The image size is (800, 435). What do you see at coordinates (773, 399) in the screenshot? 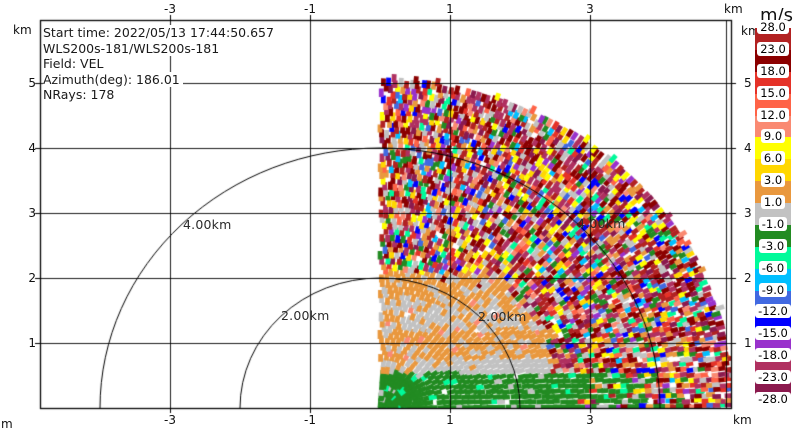
I see `colorbar-tick-label: -28.0` at bounding box center [773, 399].